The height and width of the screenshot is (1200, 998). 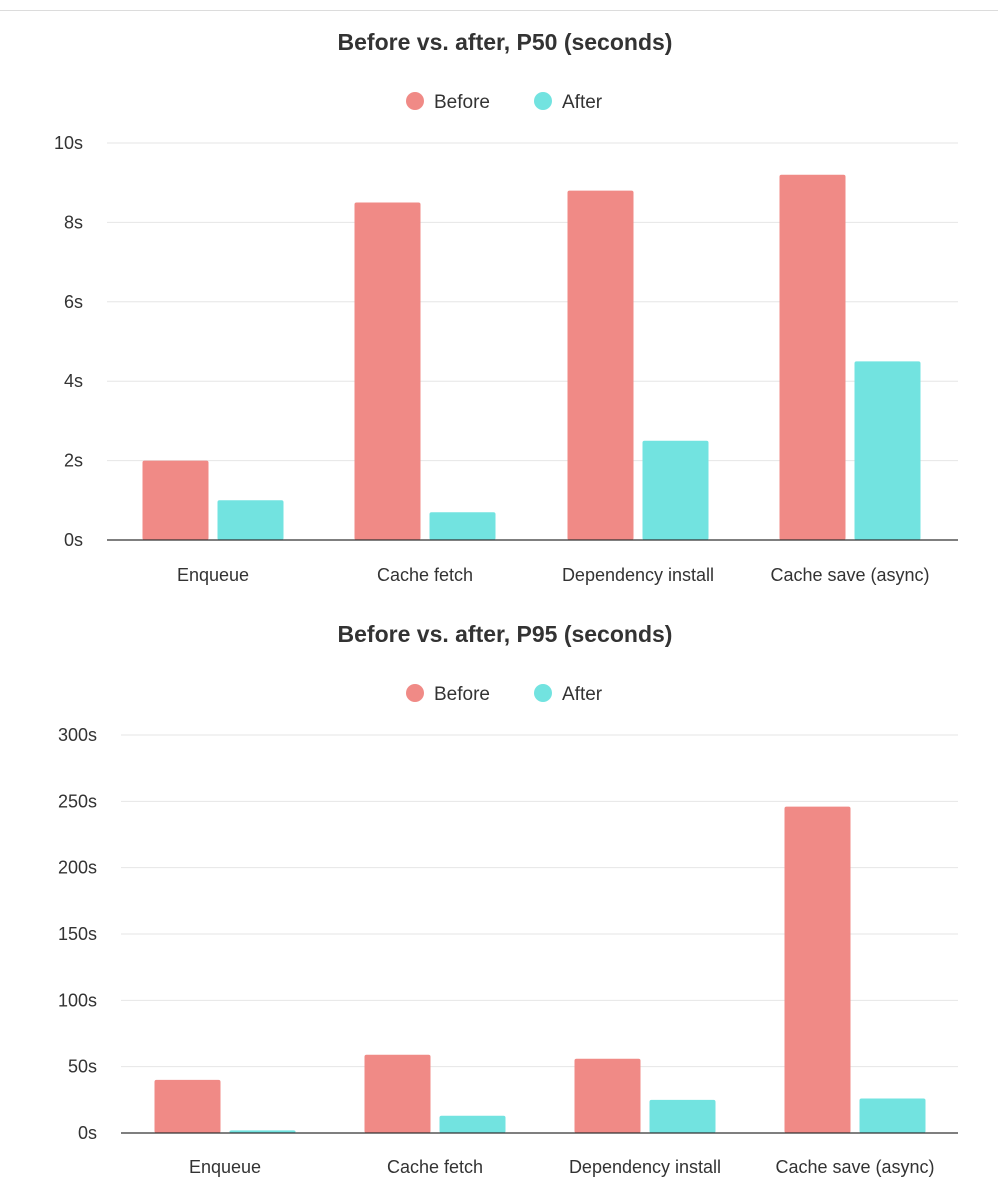 What do you see at coordinates (77, 868) in the screenshot?
I see `y-tick-label: 200s` at bounding box center [77, 868].